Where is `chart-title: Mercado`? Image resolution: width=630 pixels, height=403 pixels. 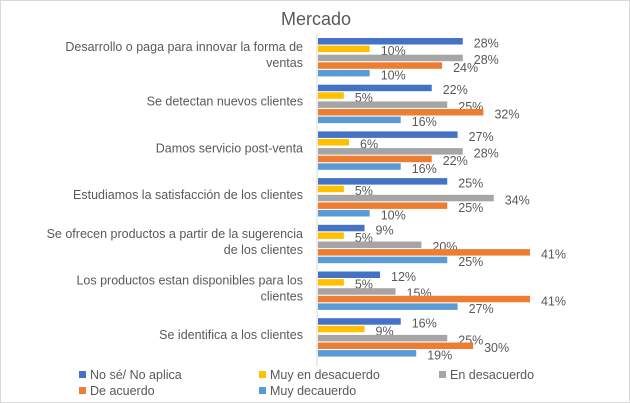
chart-title: Mercado is located at coordinates (316, 19).